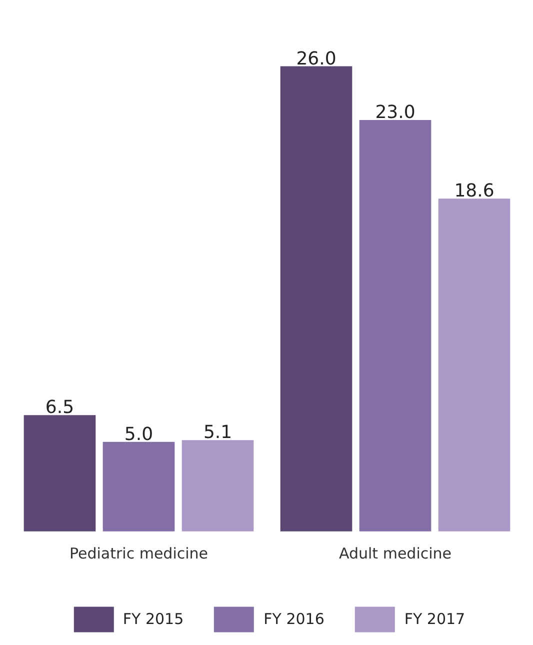 The image size is (533, 645). Describe the element at coordinates (395, 553) in the screenshot. I see `x-tick-label: Adult medicine` at that location.